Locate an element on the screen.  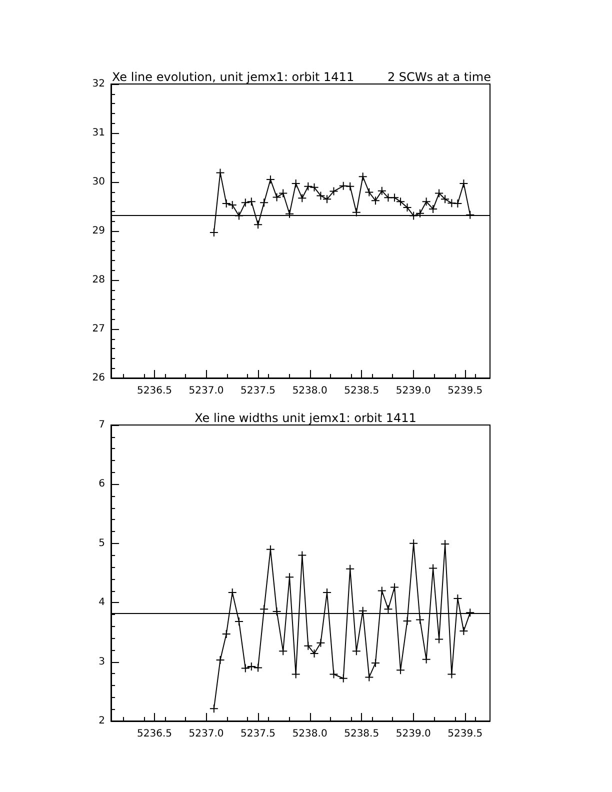
chart-title: Xe line evolution, unit jemx1: orbit 1411 is located at coordinates (233, 77).